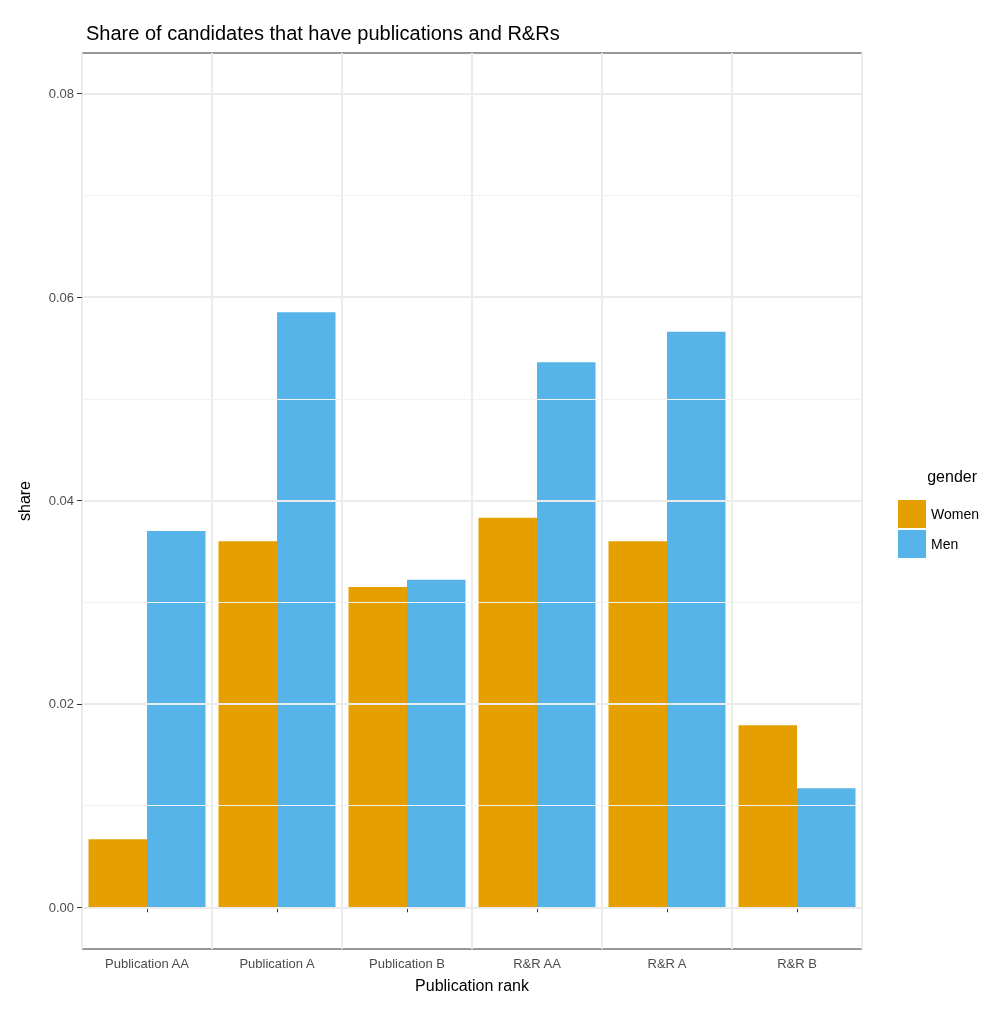 This screenshot has width=1000, height=1009. I want to click on y-tick-label: 0.06, so click(61, 297).